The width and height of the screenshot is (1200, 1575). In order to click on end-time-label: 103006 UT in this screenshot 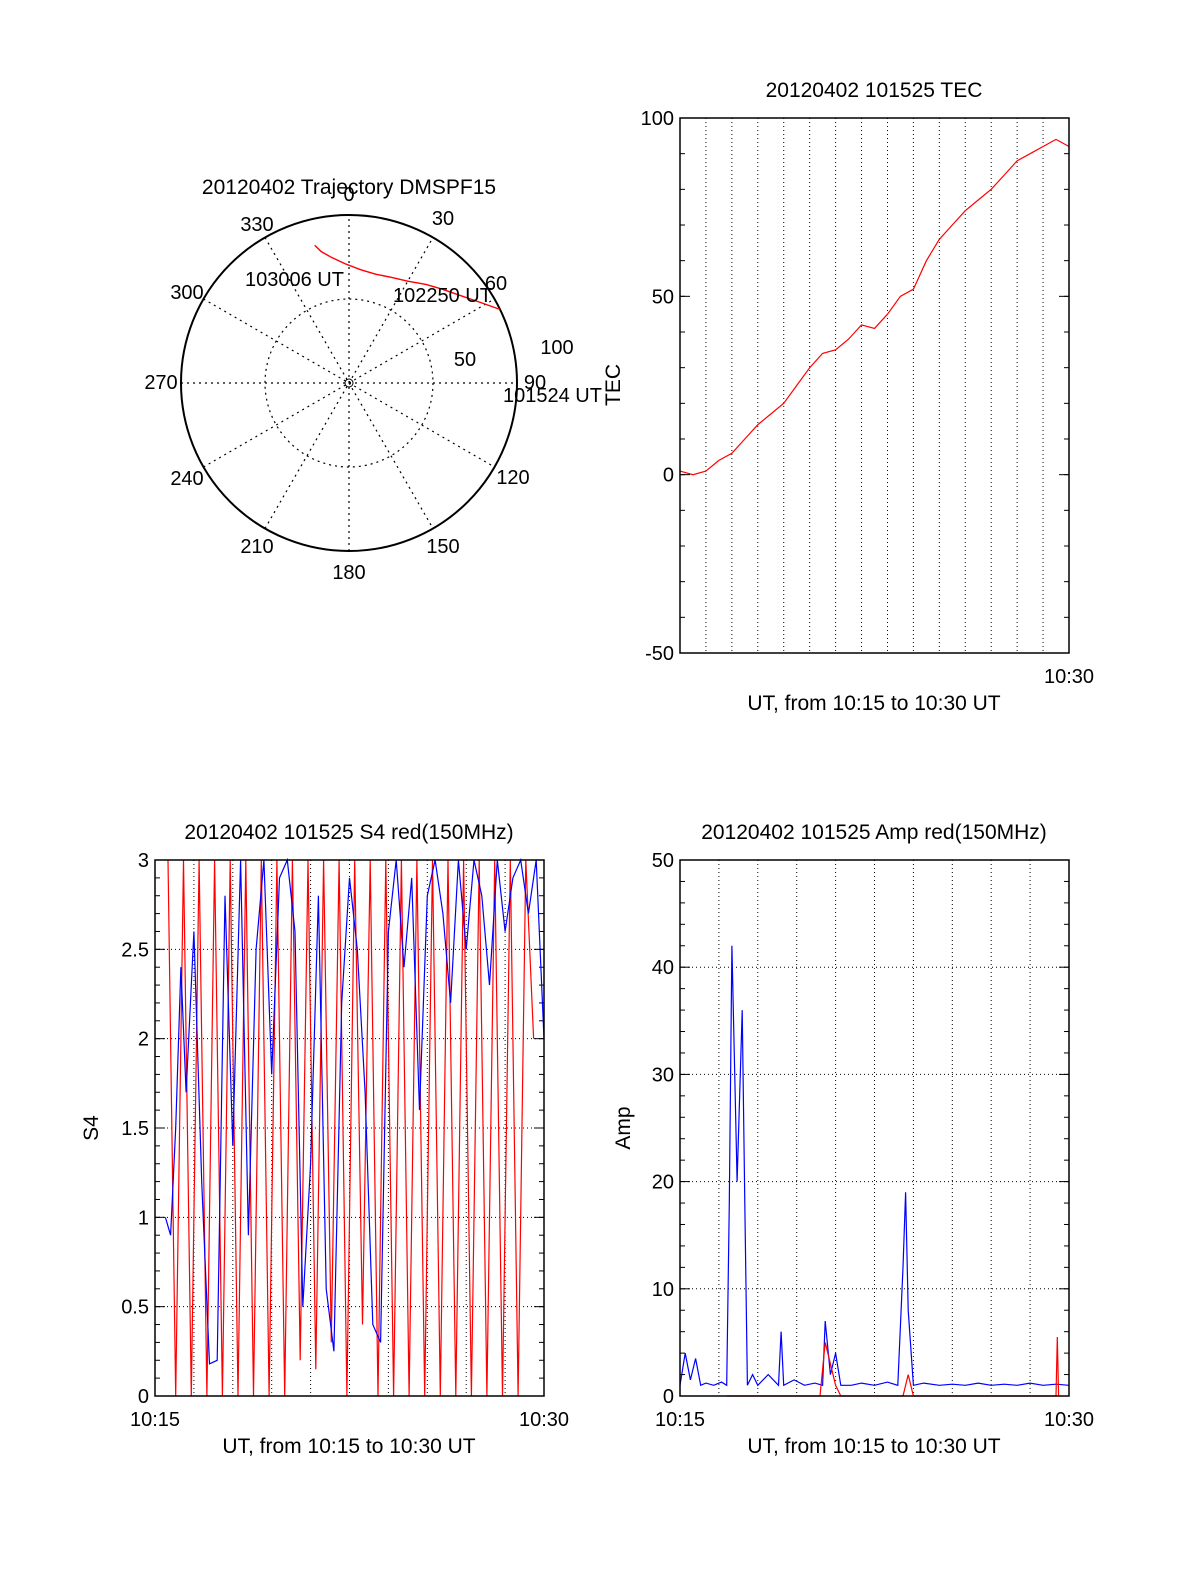, I will do `click(294, 280)`.